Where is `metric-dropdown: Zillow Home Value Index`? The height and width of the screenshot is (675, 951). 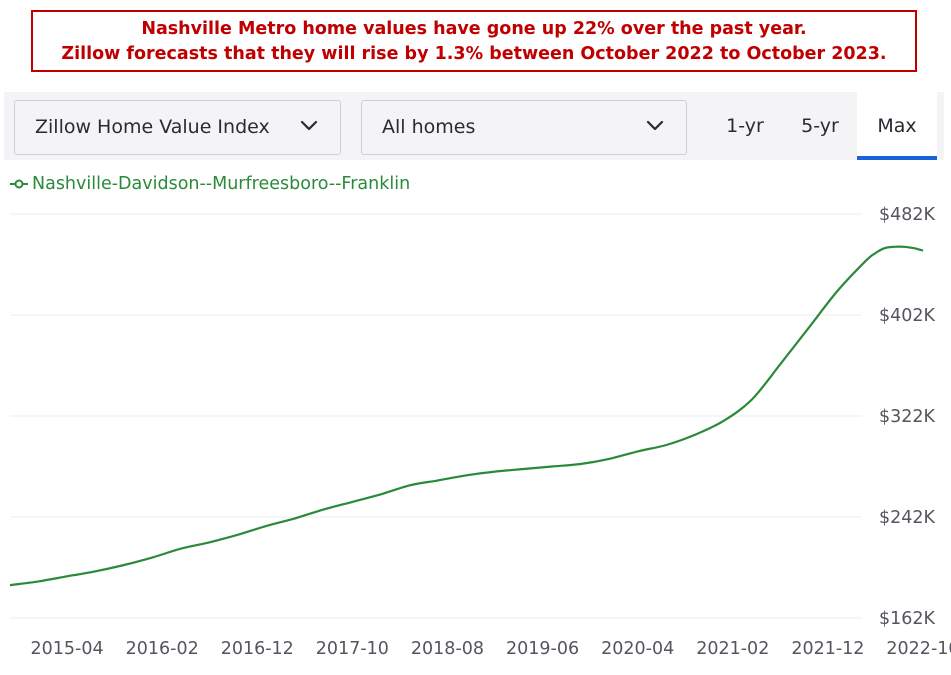 metric-dropdown: Zillow Home Value Index is located at coordinates (177, 127).